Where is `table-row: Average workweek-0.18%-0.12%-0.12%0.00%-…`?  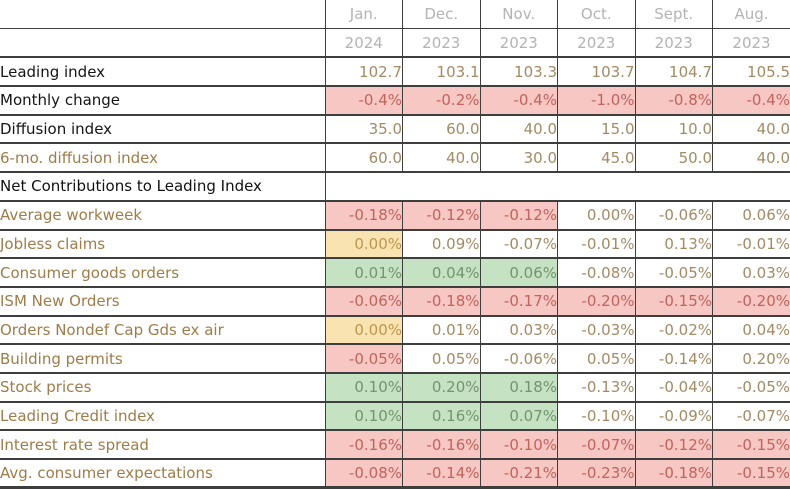
table-row: Average workweek-0.18%-0.12%-0.12%0.00%-… is located at coordinates (395, 215).